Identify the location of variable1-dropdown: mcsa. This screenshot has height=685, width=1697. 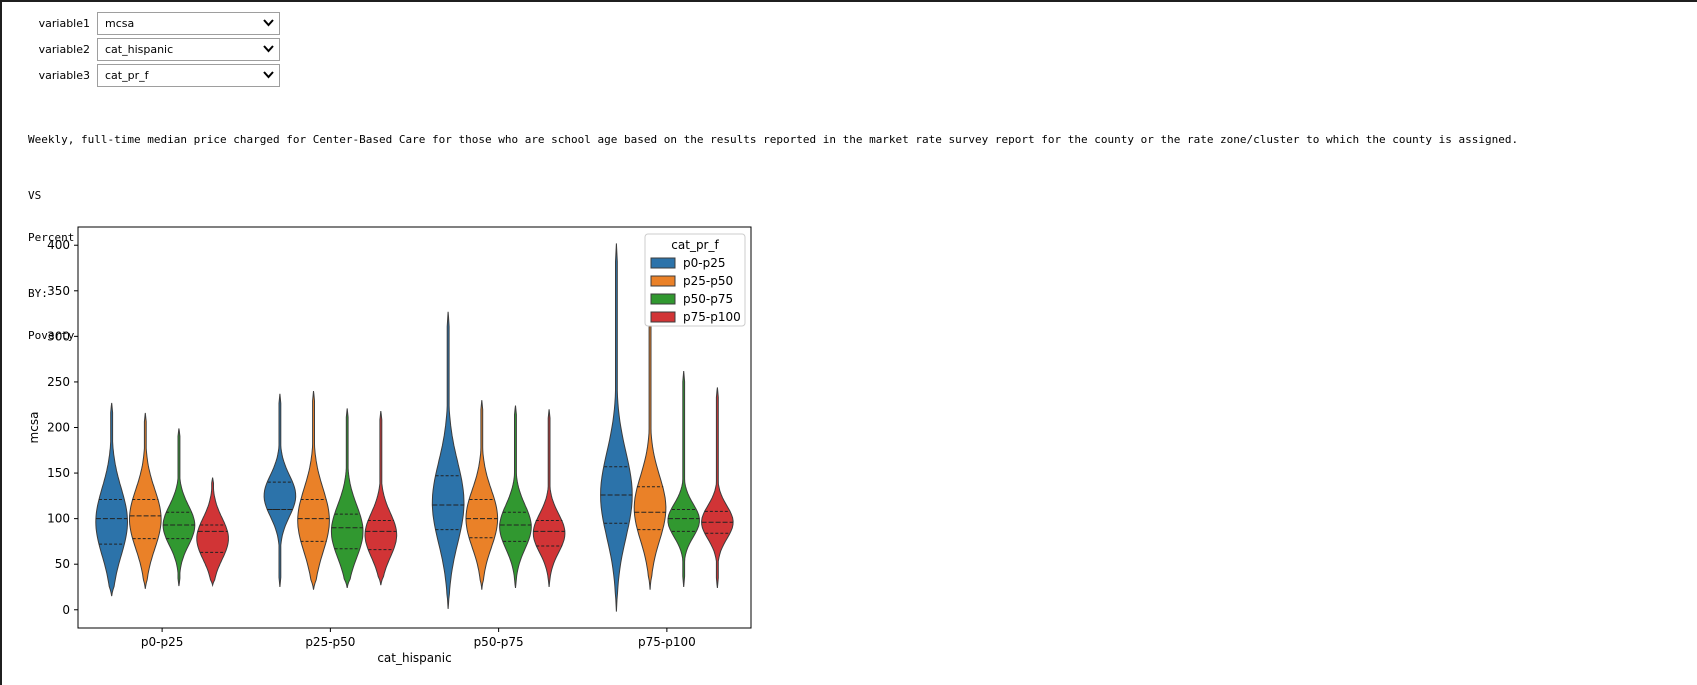
(188, 23).